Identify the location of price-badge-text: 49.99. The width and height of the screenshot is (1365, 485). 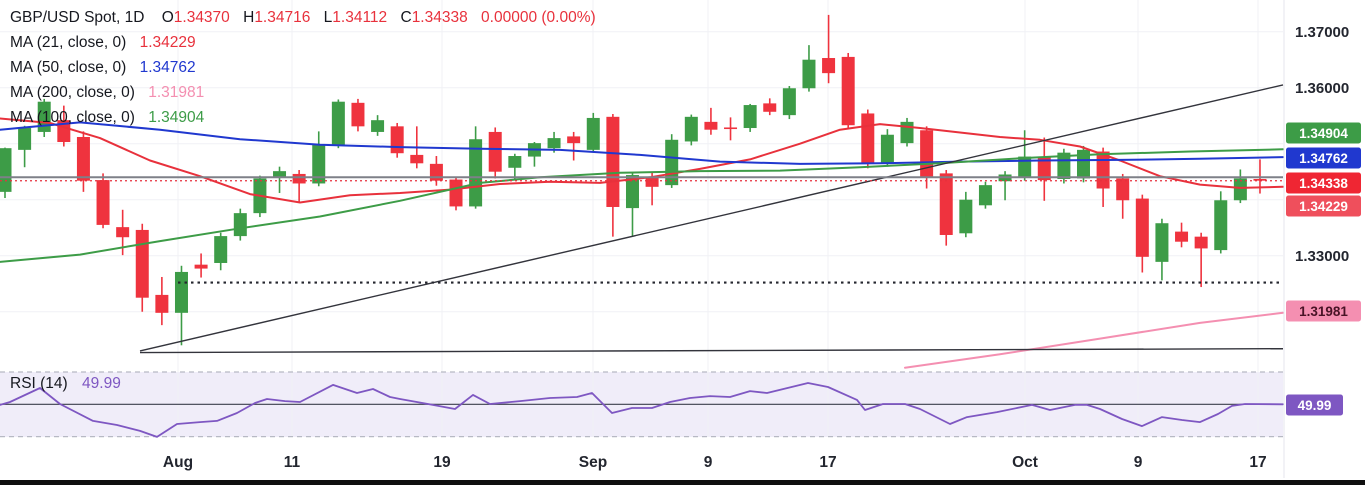
(1315, 405).